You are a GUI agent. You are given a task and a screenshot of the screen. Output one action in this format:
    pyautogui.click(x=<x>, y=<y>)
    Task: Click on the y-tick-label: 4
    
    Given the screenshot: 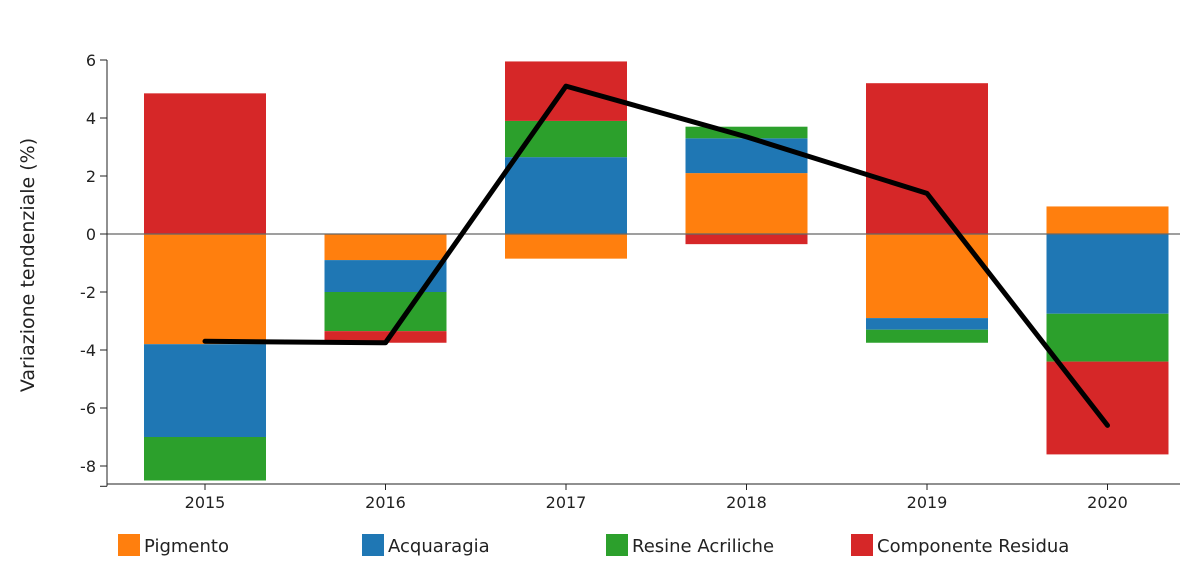 What is the action you would take?
    pyautogui.click(x=91, y=118)
    